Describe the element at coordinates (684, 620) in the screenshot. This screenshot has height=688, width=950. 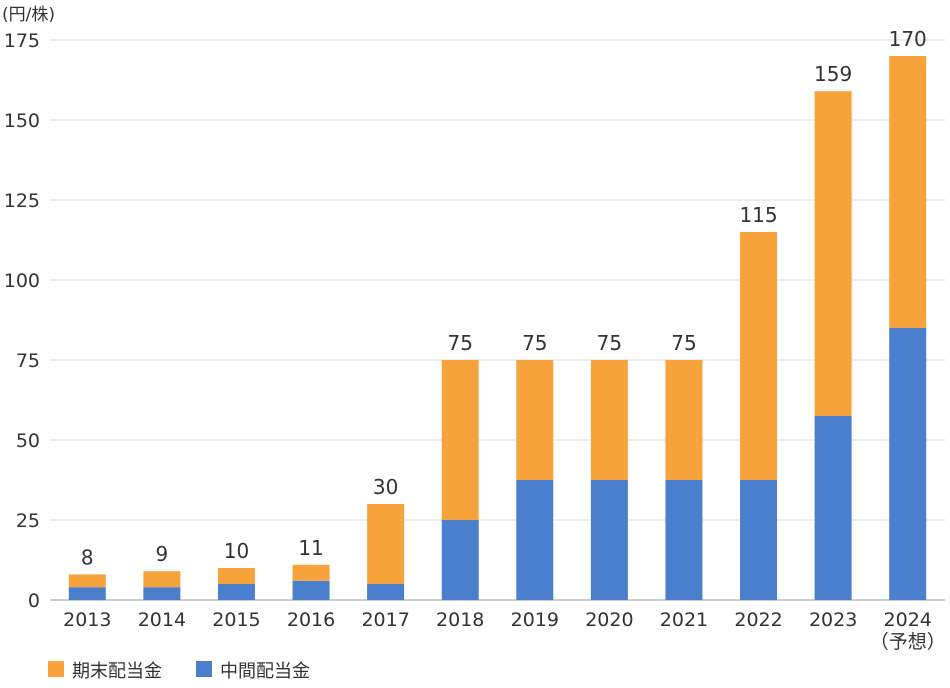
I see `x-tick-label: 2021` at that location.